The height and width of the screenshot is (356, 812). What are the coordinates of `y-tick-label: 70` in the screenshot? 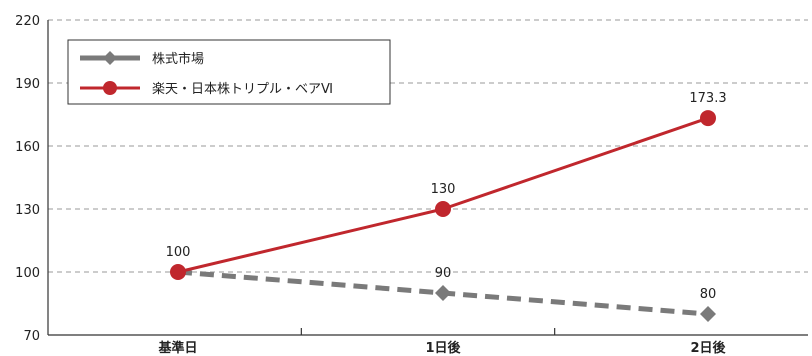 It's located at (31, 336).